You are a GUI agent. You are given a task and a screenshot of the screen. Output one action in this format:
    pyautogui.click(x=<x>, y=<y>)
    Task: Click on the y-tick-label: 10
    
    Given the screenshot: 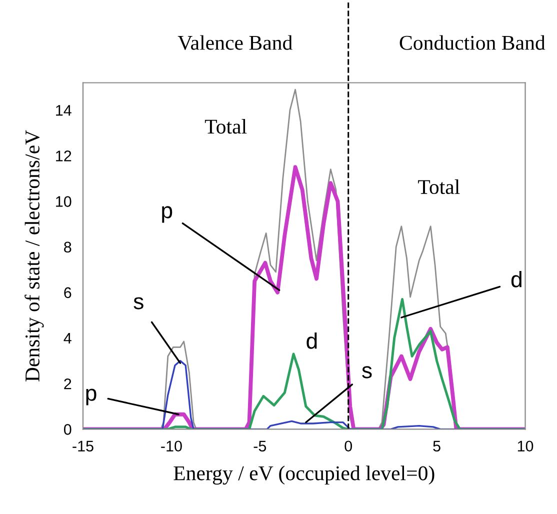 What is the action you would take?
    pyautogui.click(x=64, y=201)
    